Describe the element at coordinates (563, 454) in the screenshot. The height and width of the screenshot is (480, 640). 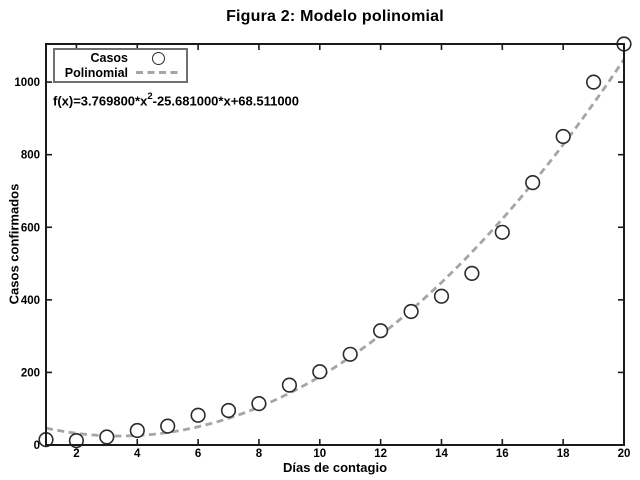
I see `x-tick-label: 18` at that location.